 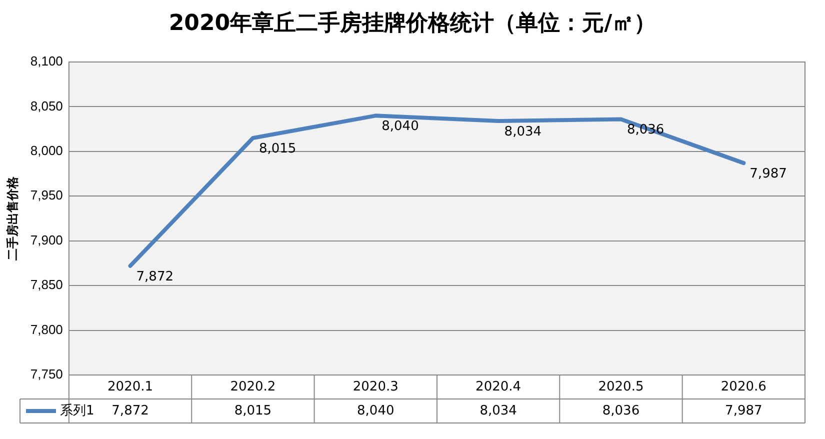 I want to click on y-tick-label: 7,850, so click(x=46, y=284).